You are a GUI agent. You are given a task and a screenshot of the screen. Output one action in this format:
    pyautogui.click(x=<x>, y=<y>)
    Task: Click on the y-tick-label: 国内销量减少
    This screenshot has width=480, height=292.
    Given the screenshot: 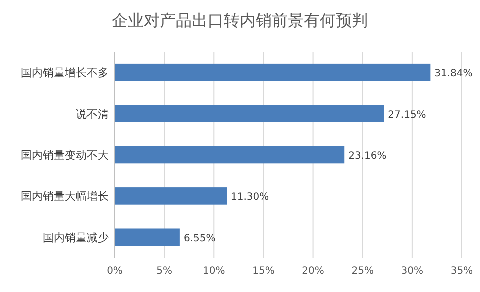 What is the action you would take?
    pyautogui.click(x=76, y=237)
    